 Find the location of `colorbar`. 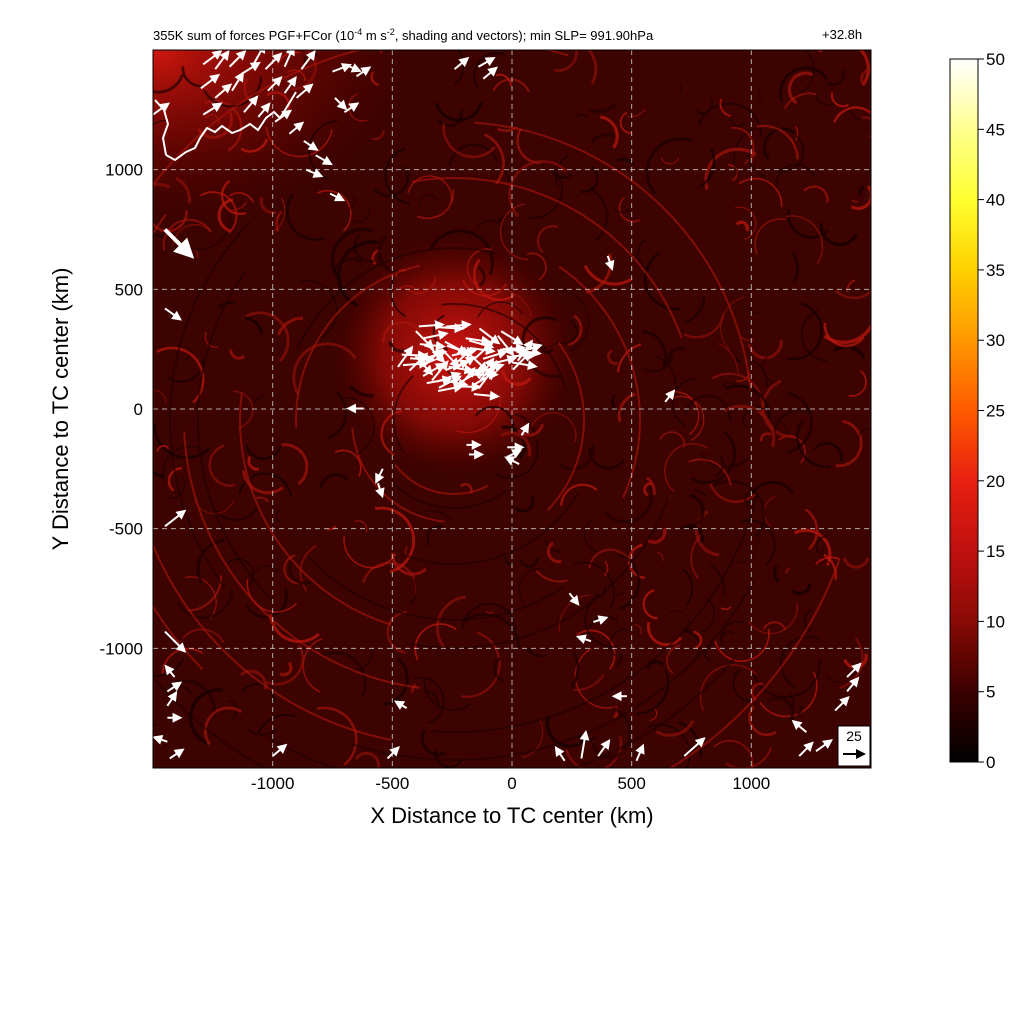

colorbar is located at coordinates (964, 410).